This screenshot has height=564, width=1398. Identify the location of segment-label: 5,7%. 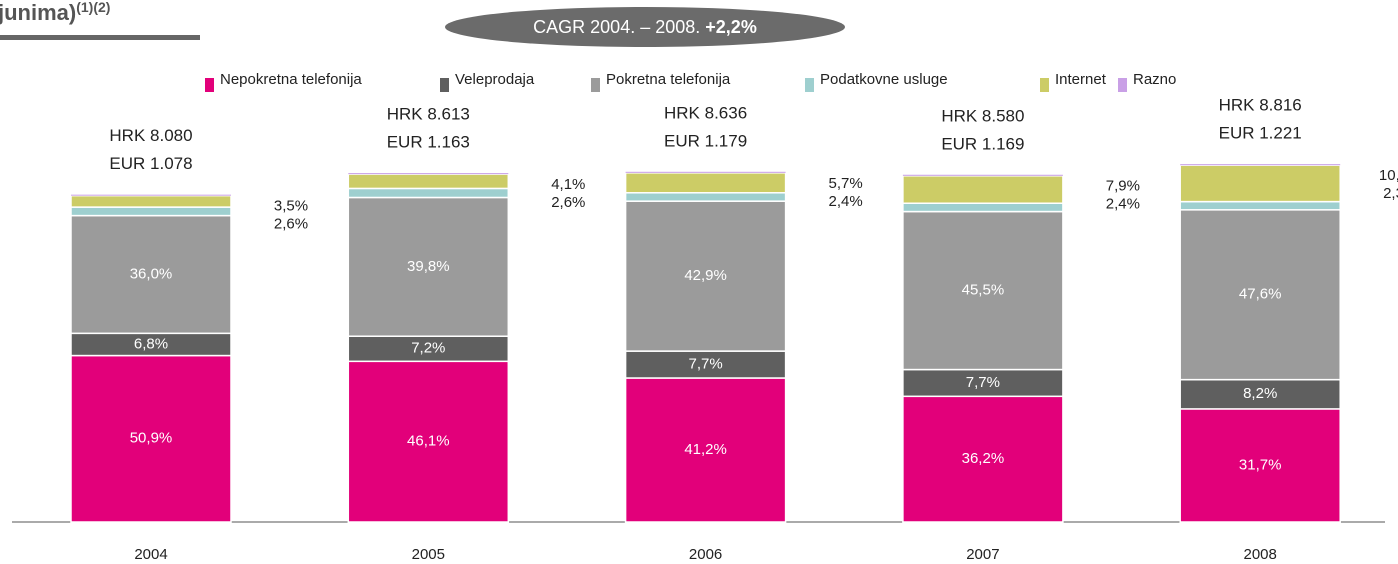
(845, 183).